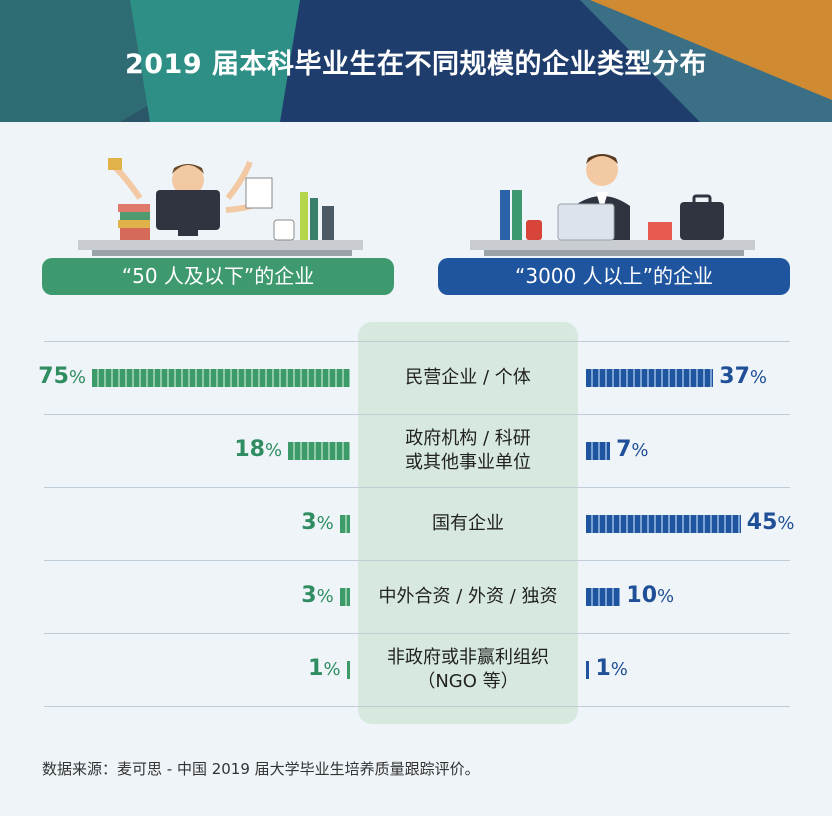 The height and width of the screenshot is (816, 832). I want to click on category-label-line: 非政府或非赢利组织, so click(468, 657).